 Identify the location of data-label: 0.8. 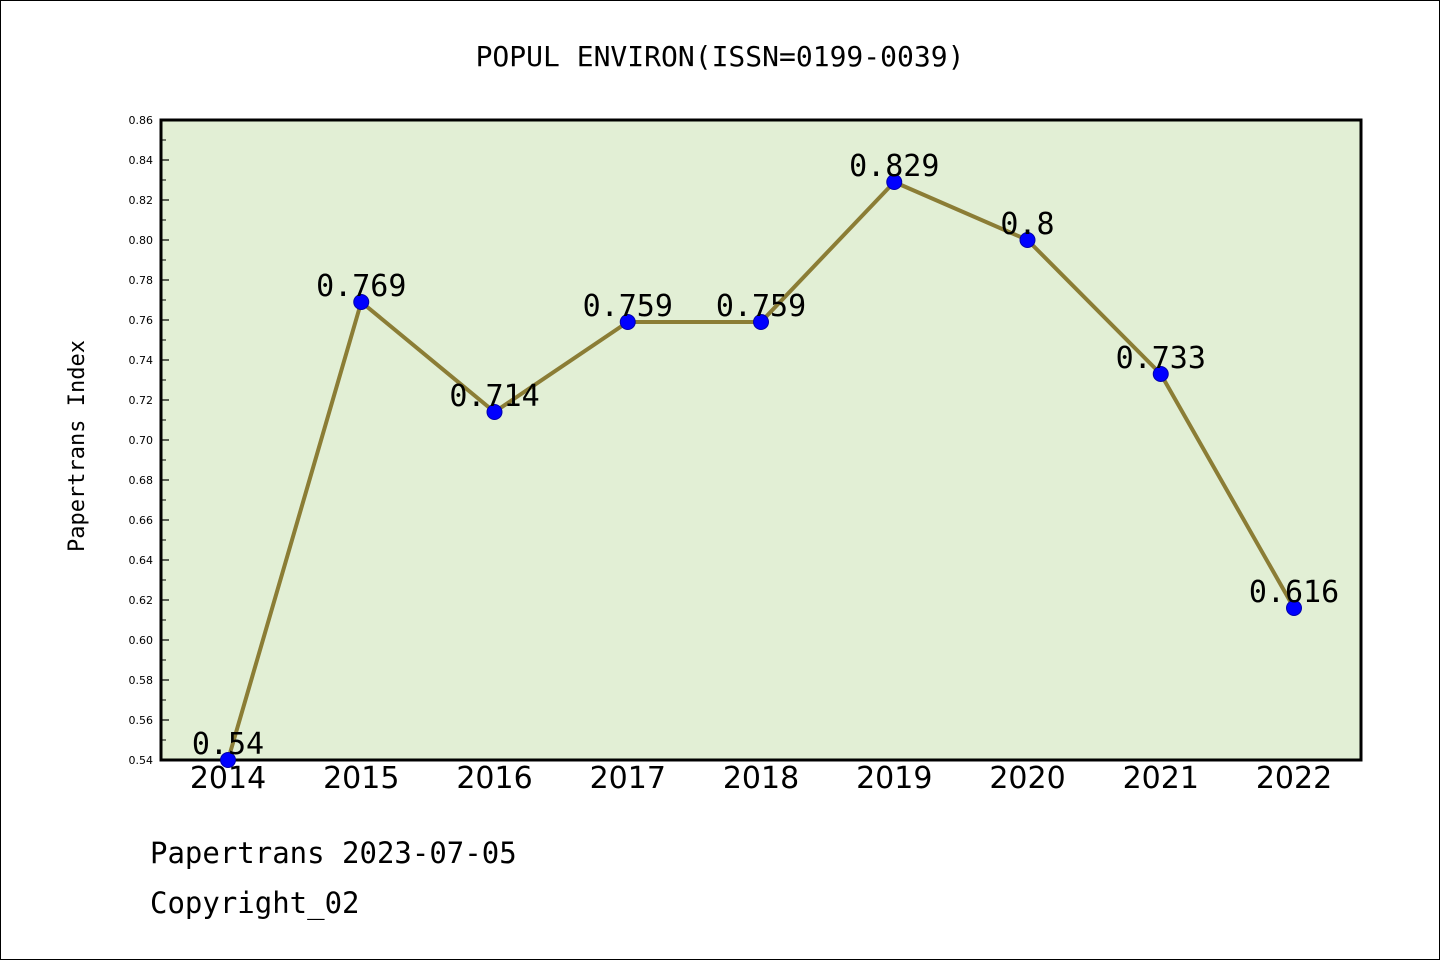
(1027, 224).